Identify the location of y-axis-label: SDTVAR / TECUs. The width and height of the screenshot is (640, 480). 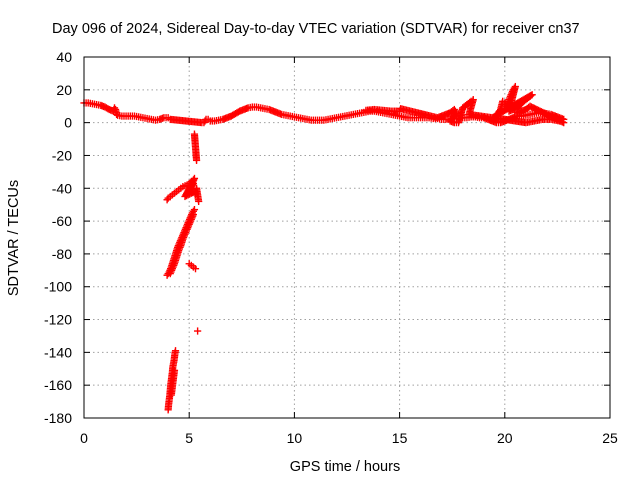
(14, 238).